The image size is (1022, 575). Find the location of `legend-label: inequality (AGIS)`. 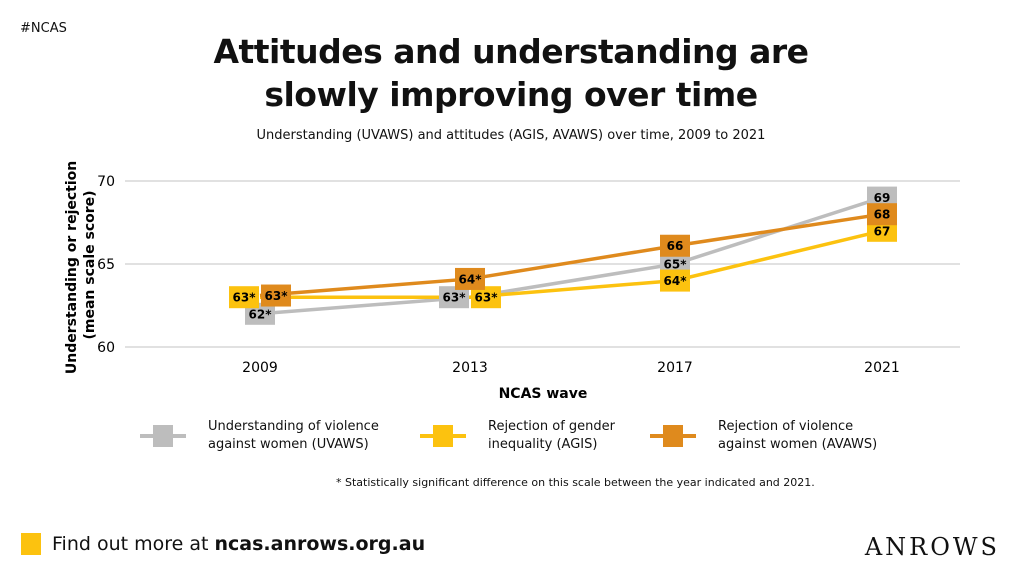

legend-label: inequality (AGIS) is located at coordinates (543, 444).